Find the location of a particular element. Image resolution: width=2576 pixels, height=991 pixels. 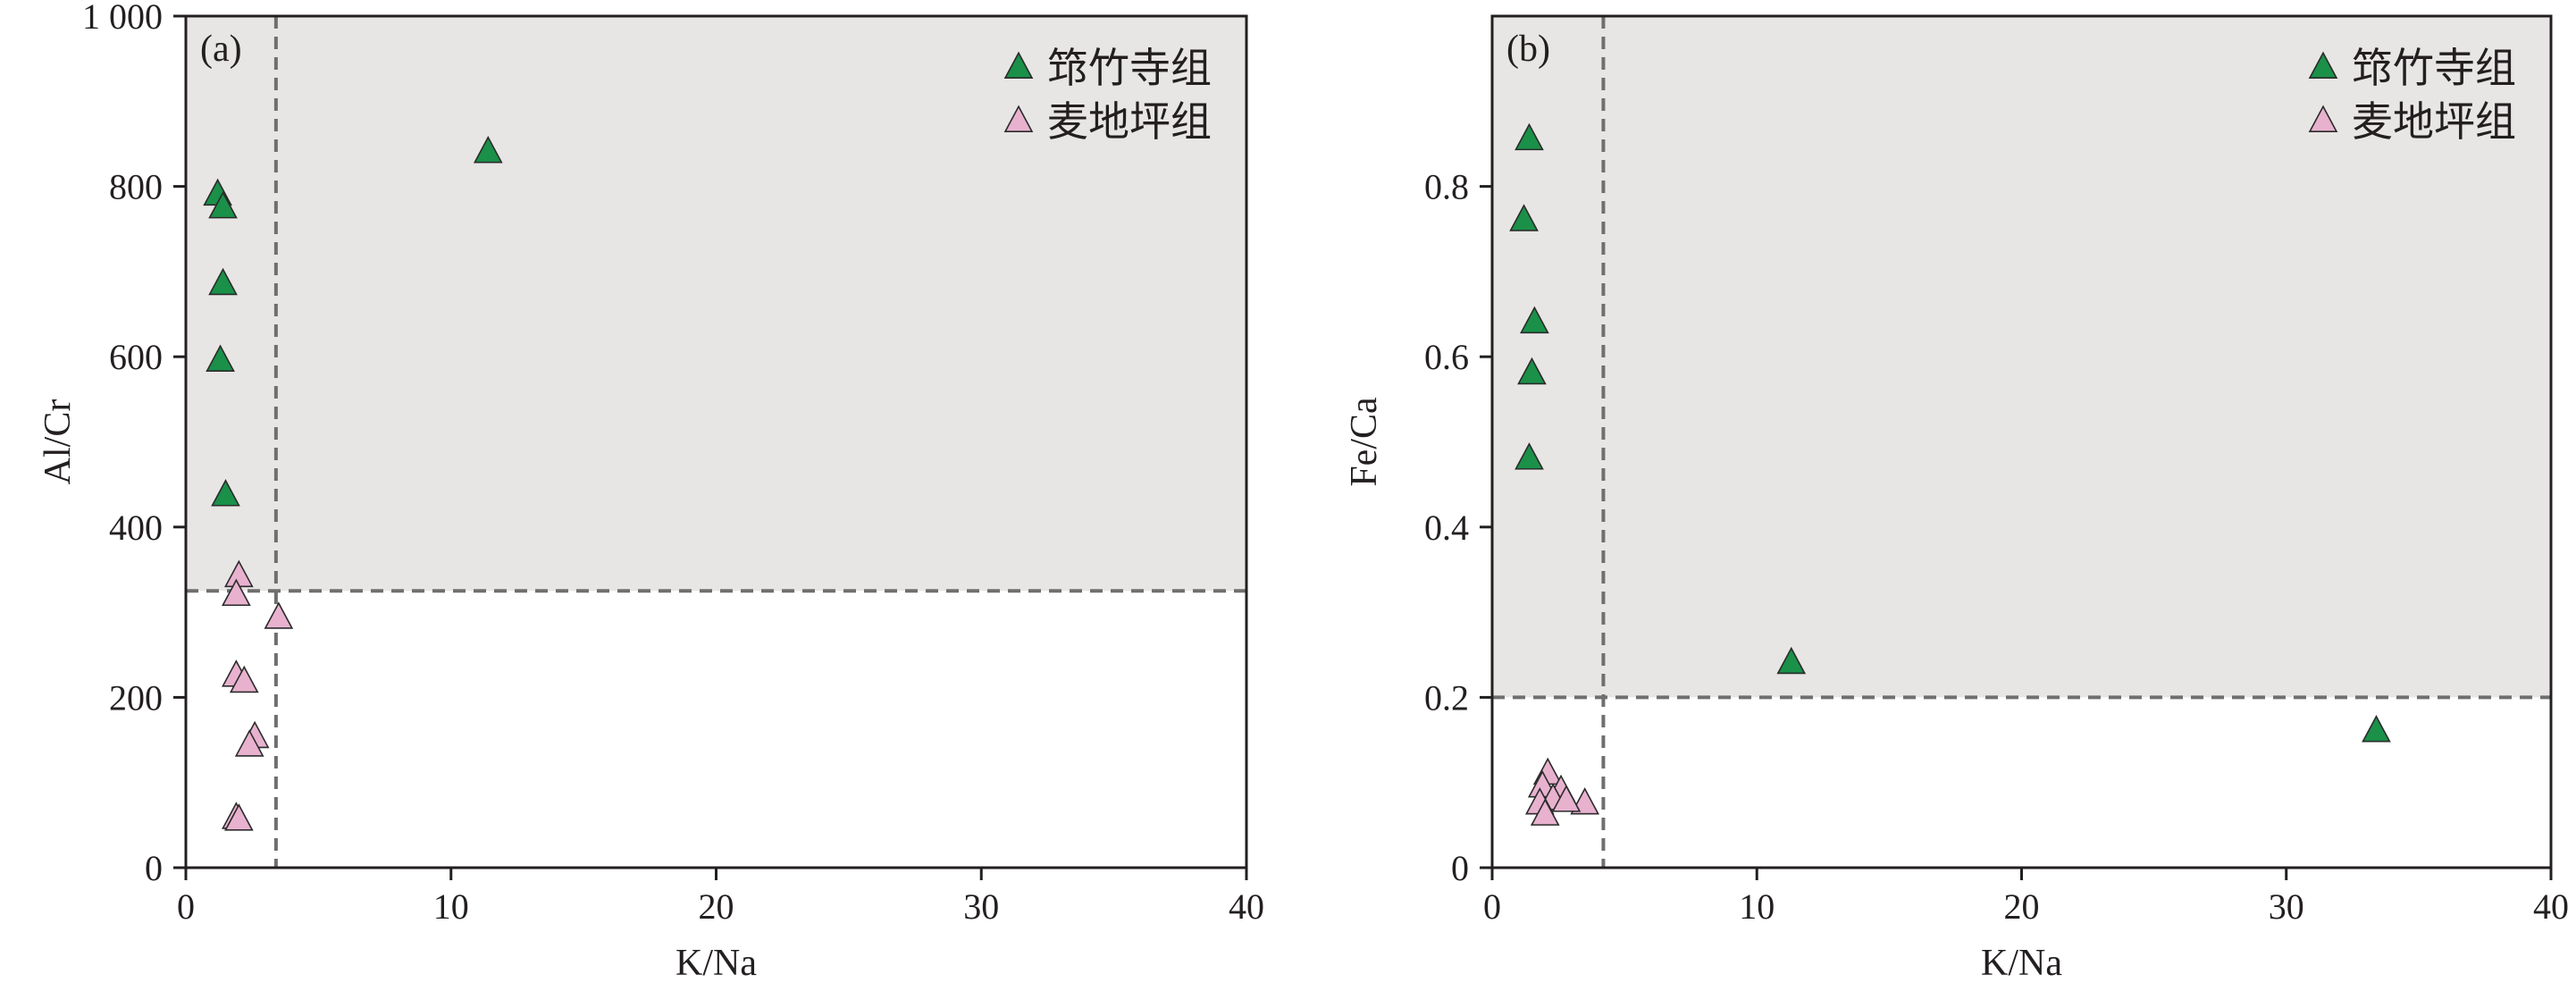

y-tick-label: 1 000 is located at coordinates (122, 18).